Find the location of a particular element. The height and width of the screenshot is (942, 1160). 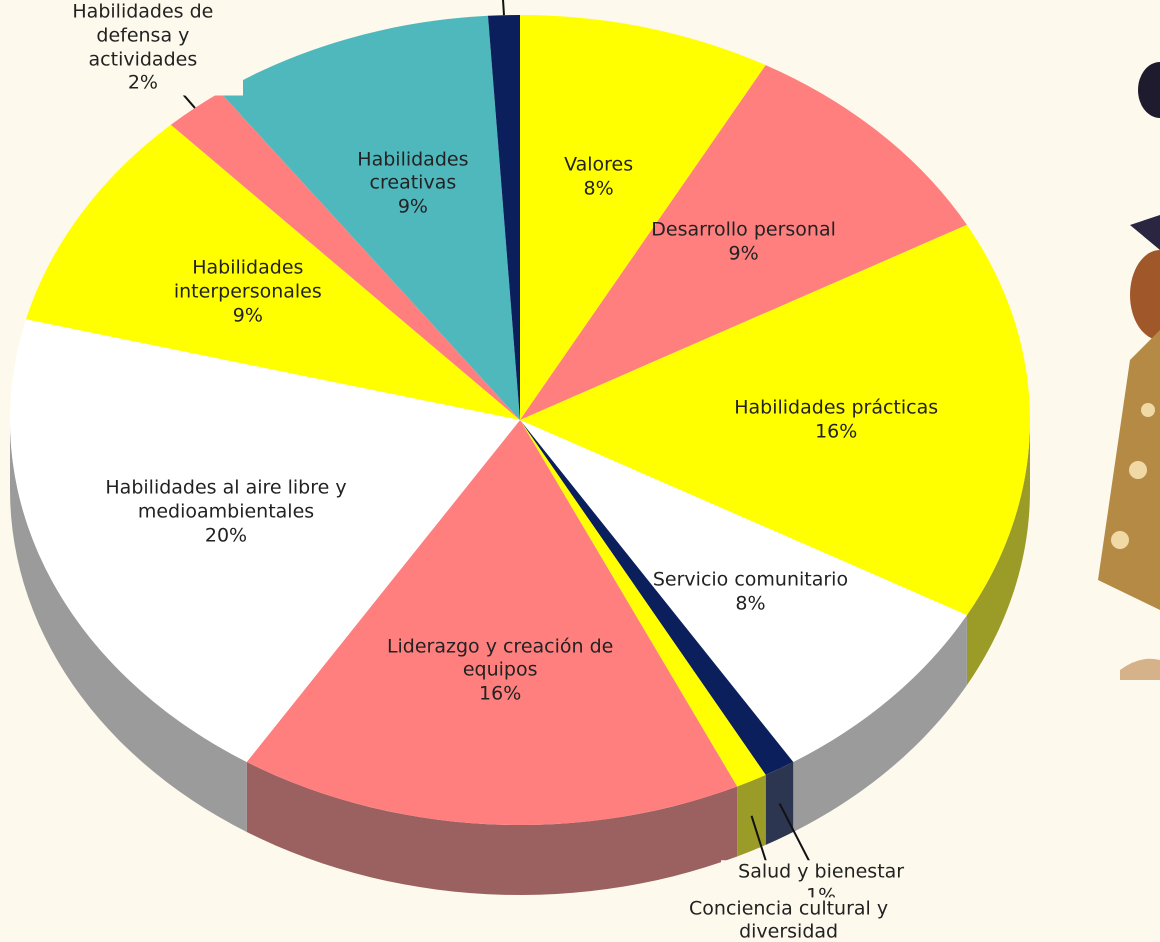

slice-label: Valores 8% is located at coordinates (599, 177).